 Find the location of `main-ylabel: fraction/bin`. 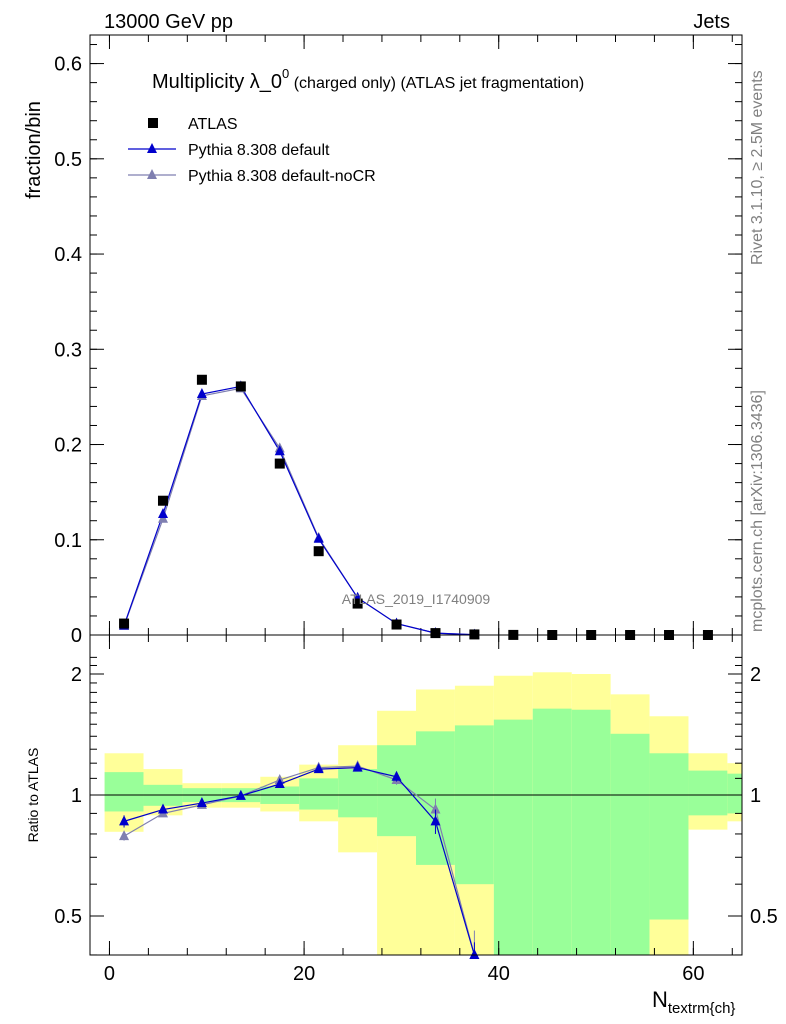

main-ylabel: fraction/bin is located at coordinates (34, 150).